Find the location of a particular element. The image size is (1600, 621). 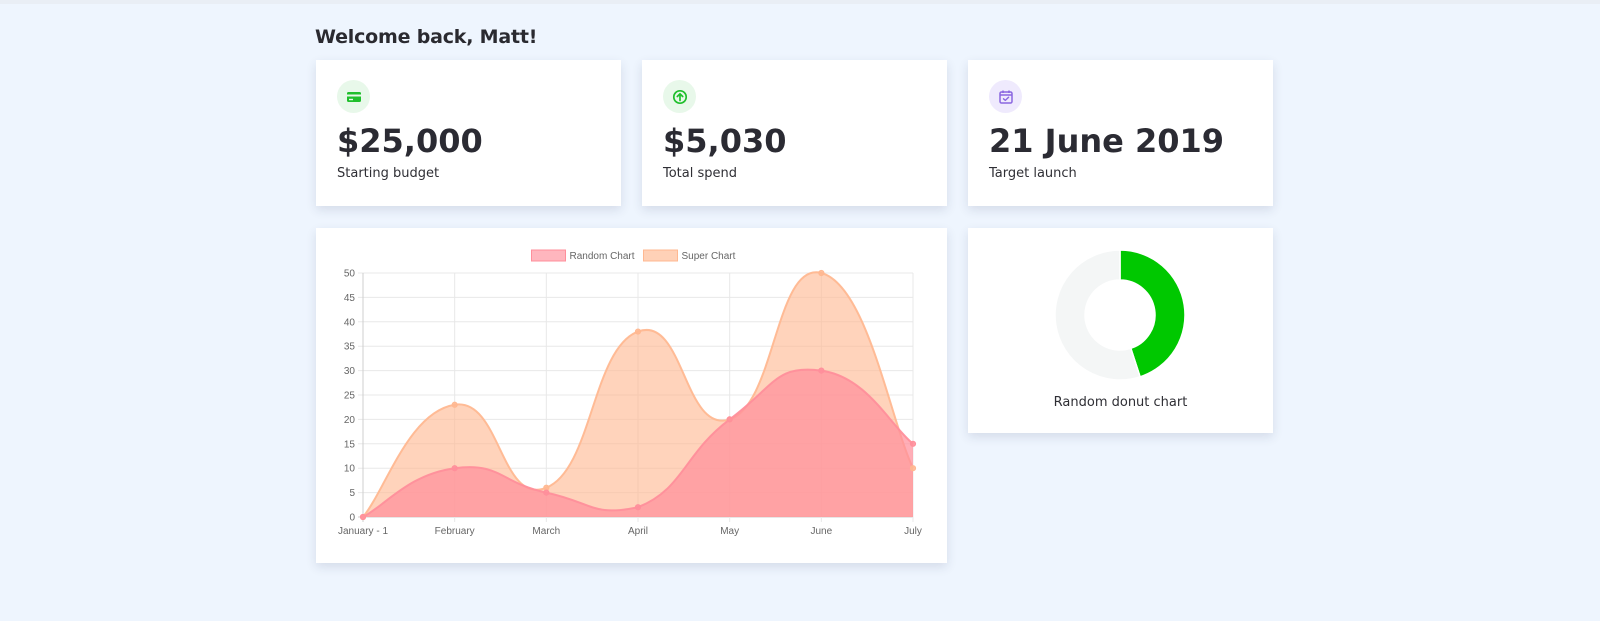

y-tick-label: 25 is located at coordinates (350, 396).